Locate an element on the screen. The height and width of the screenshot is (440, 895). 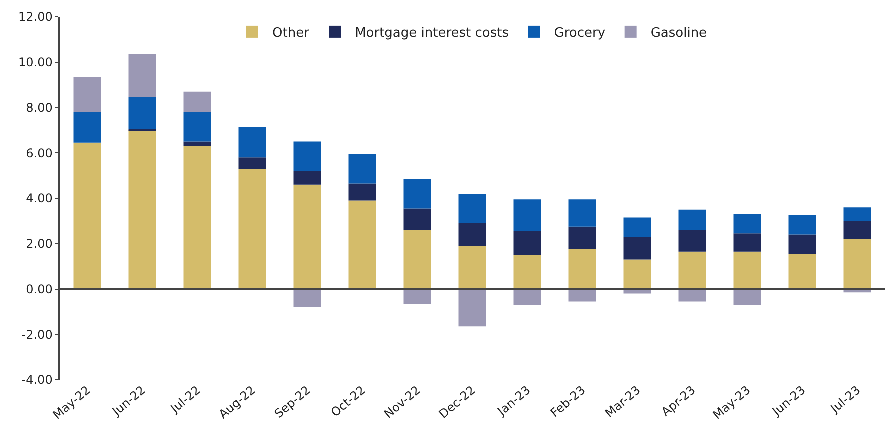
y-tick-label: 6.00 is located at coordinates (39, 153).